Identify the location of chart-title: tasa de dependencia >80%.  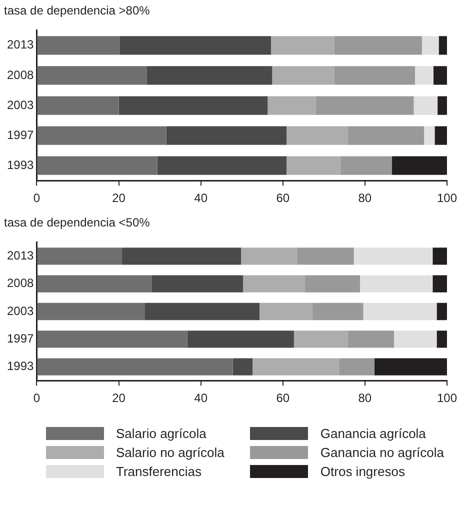
(77, 11).